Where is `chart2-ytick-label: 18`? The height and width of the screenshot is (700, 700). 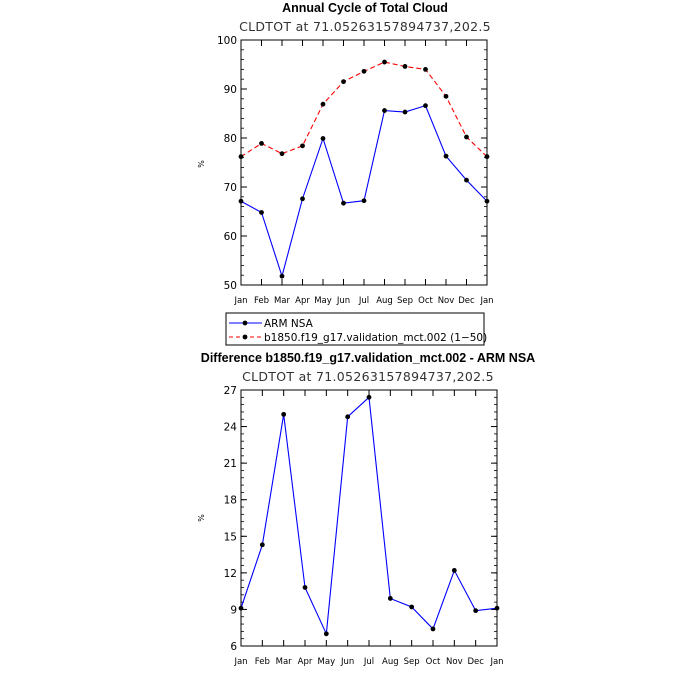 chart2-ytick-label: 18 is located at coordinates (230, 501).